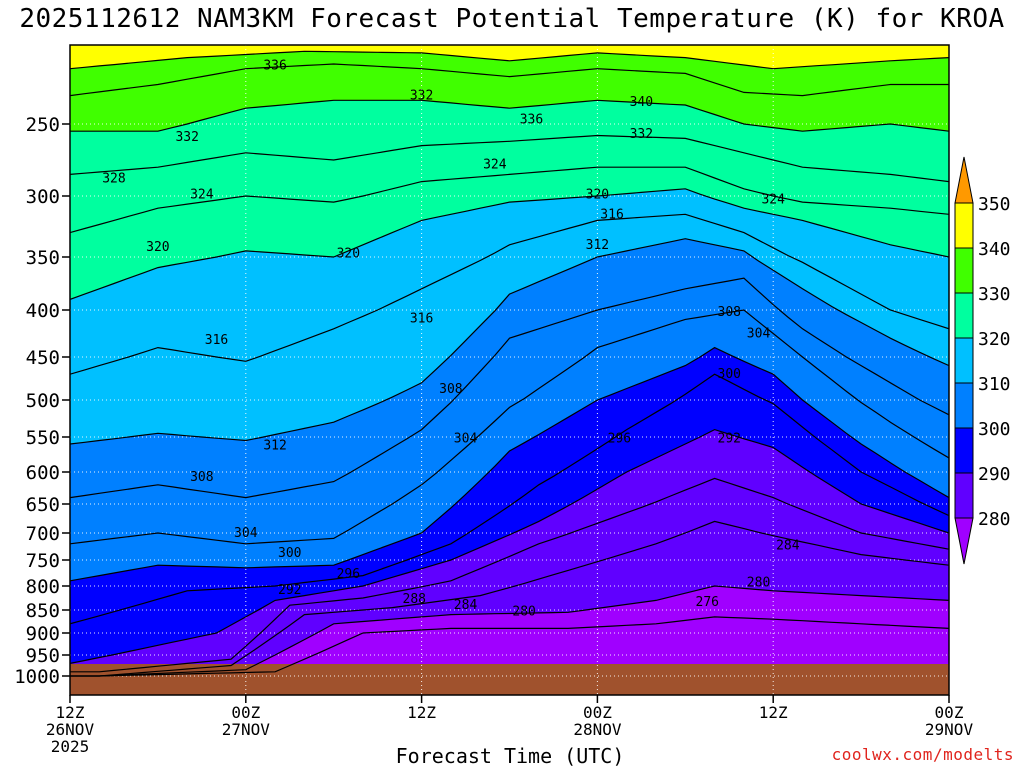 The height and width of the screenshot is (768, 1024). What do you see at coordinates (274, 66) in the screenshot?
I see `contour-label-336: 336` at bounding box center [274, 66].